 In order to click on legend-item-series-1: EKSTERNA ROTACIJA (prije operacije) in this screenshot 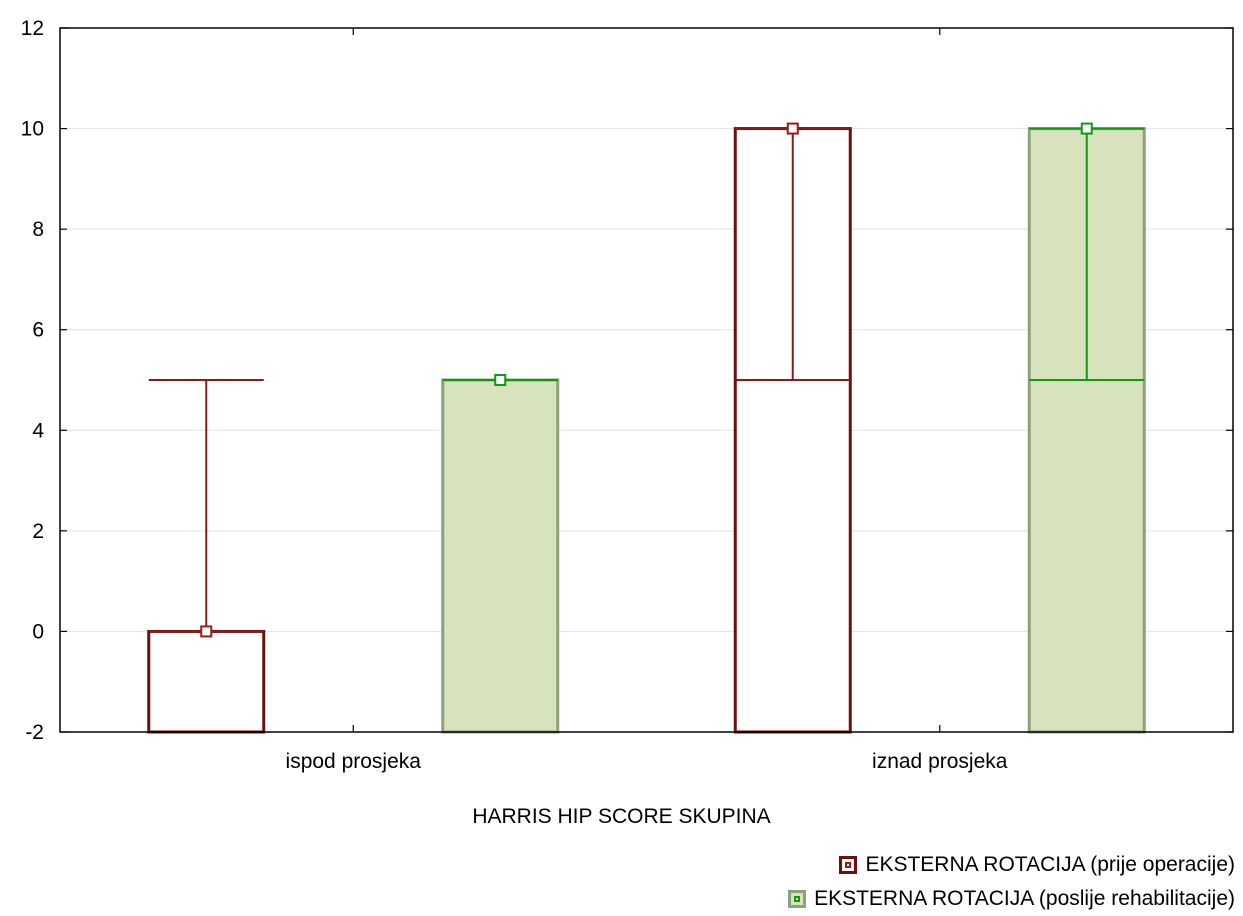, I will do `click(1011, 865)`.